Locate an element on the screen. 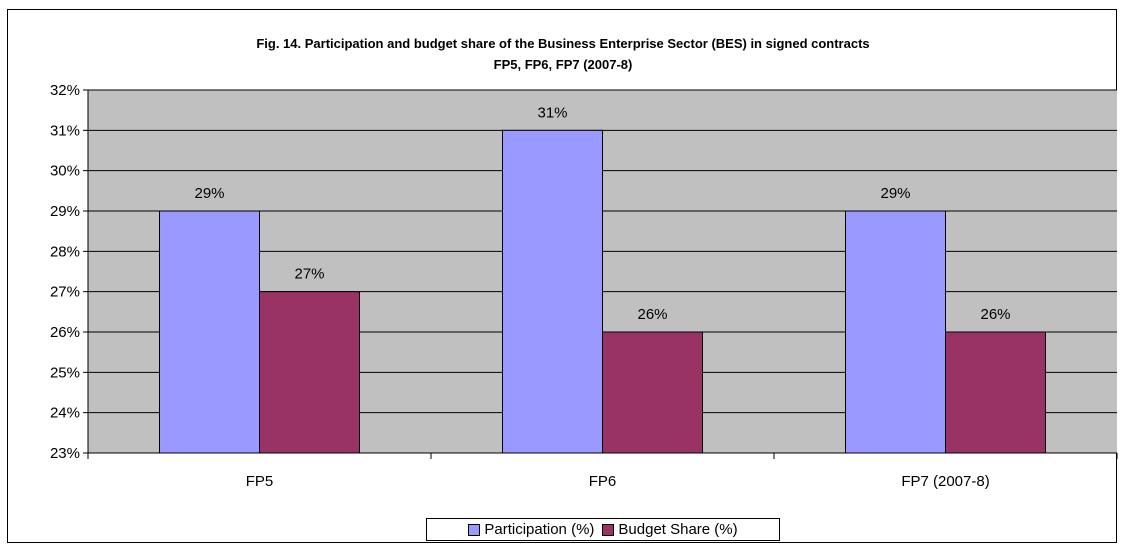  y-tick-label: 30% is located at coordinates (65, 171).